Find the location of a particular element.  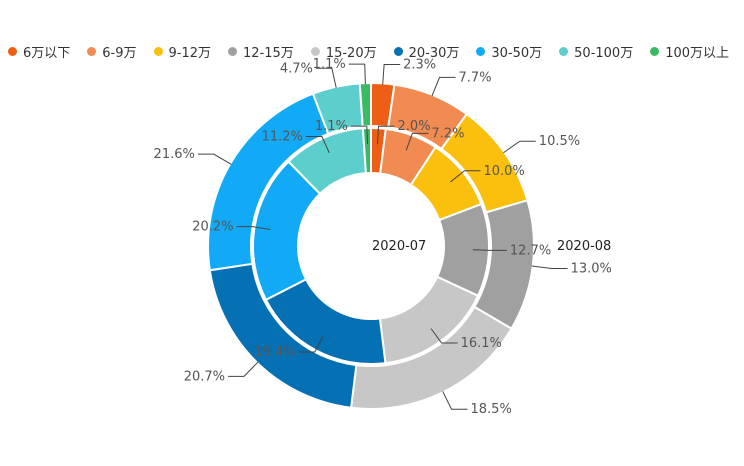

legend-item: 6万以下 is located at coordinates (39, 51).